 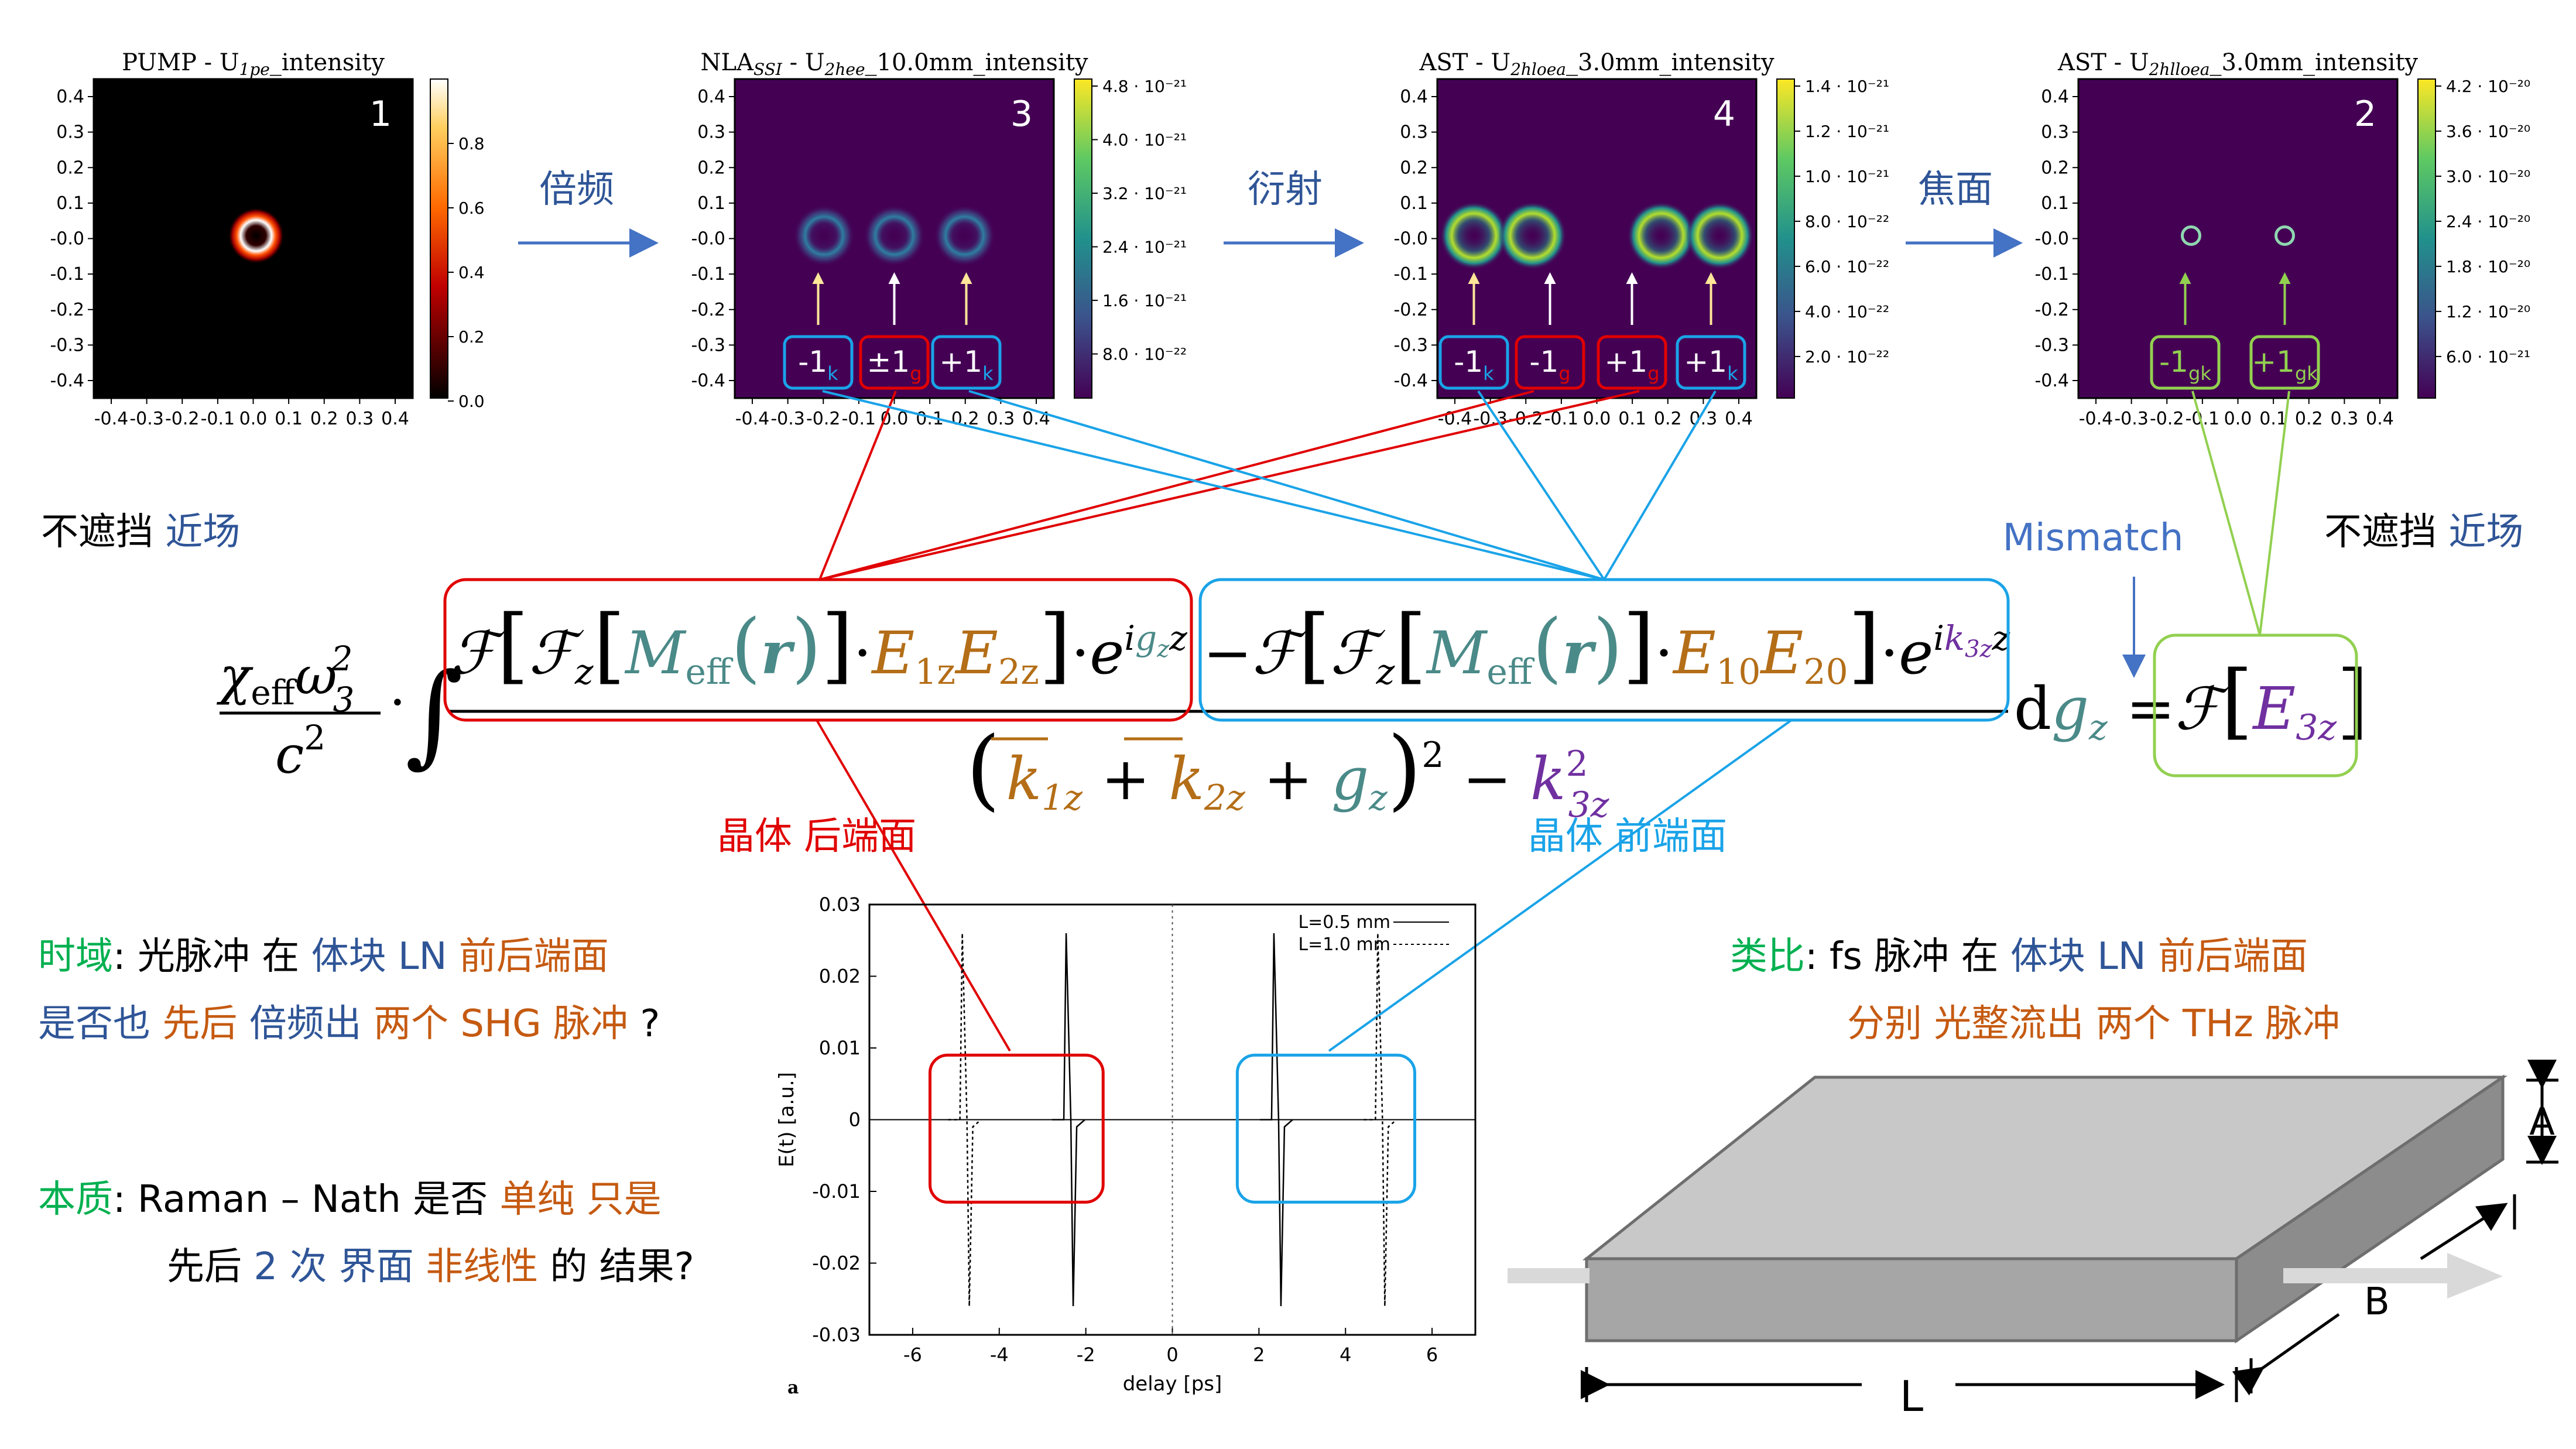 I want to click on x-tick-label: -6, so click(x=912, y=1355).